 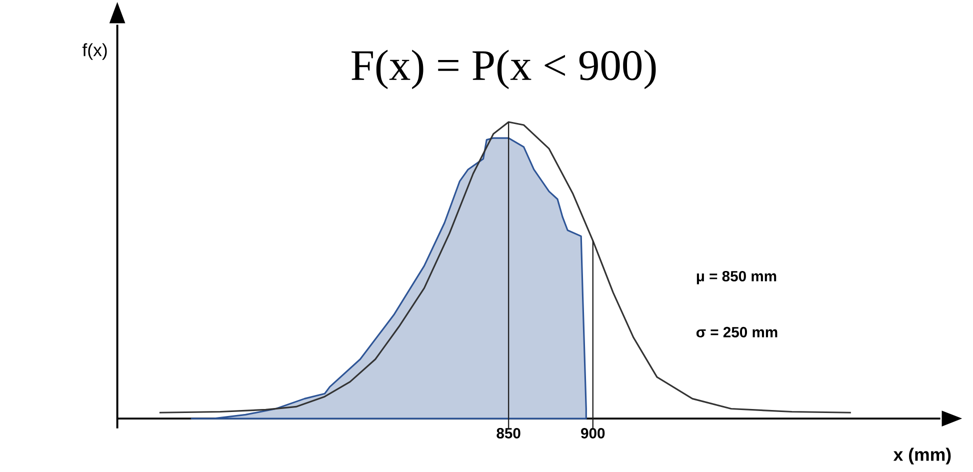 What do you see at coordinates (737, 332) in the screenshot?
I see `annotation: σ = 250 mm` at bounding box center [737, 332].